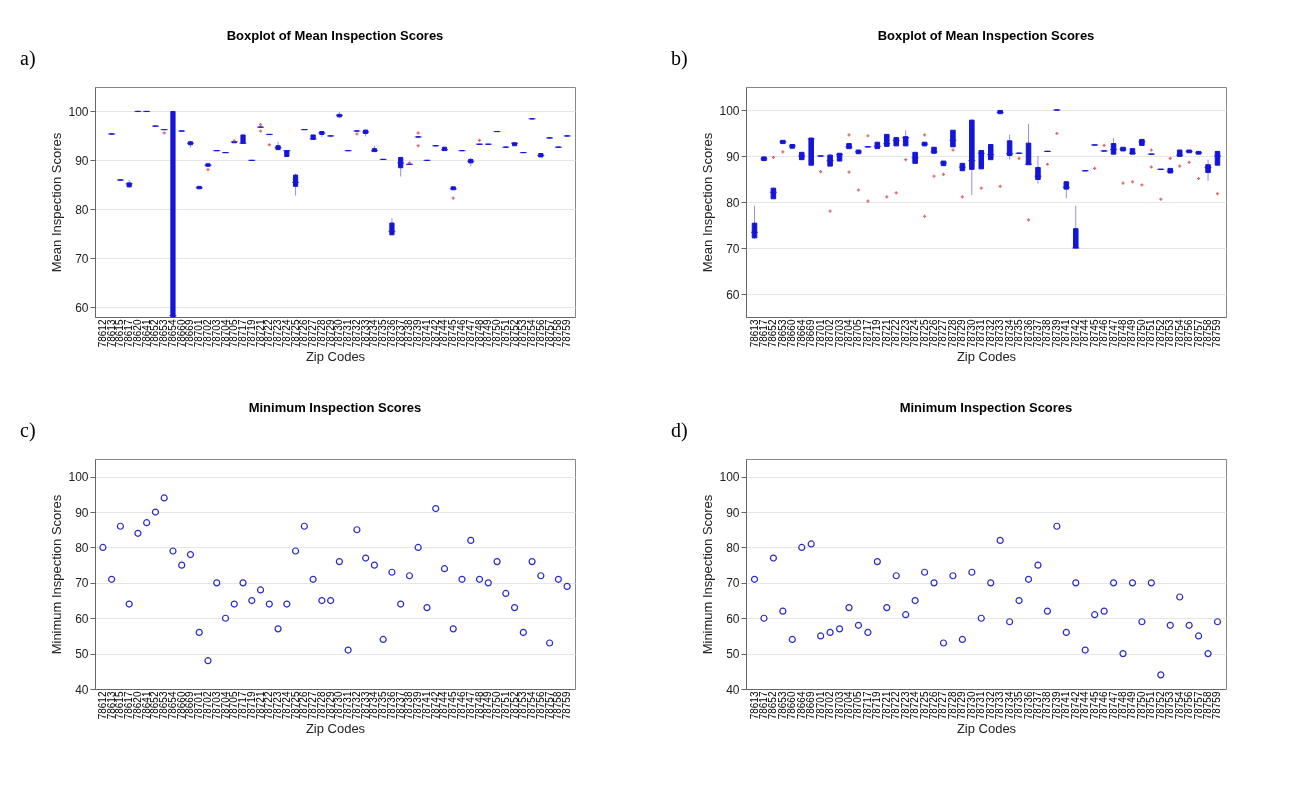 The image size is (1302, 788). What do you see at coordinates (339, 705) in the screenshot?
I see `x-tick-label: 78730` at bounding box center [339, 705].